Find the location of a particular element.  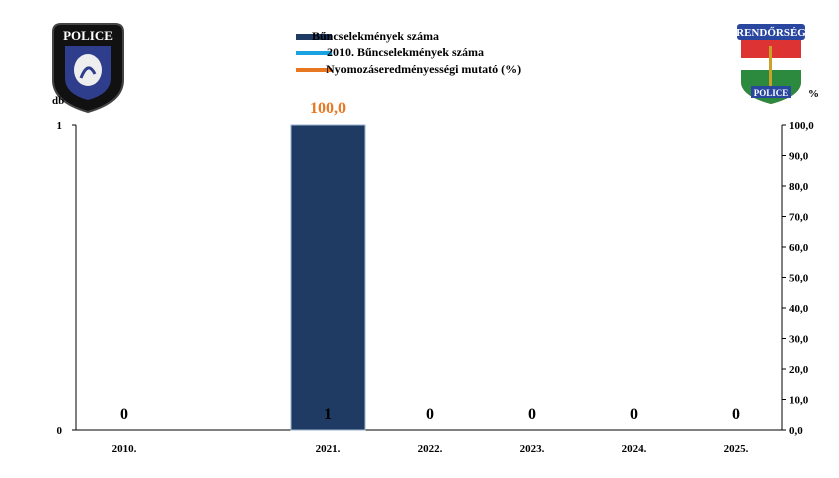

x-tick-label: 2022. is located at coordinates (430, 449).